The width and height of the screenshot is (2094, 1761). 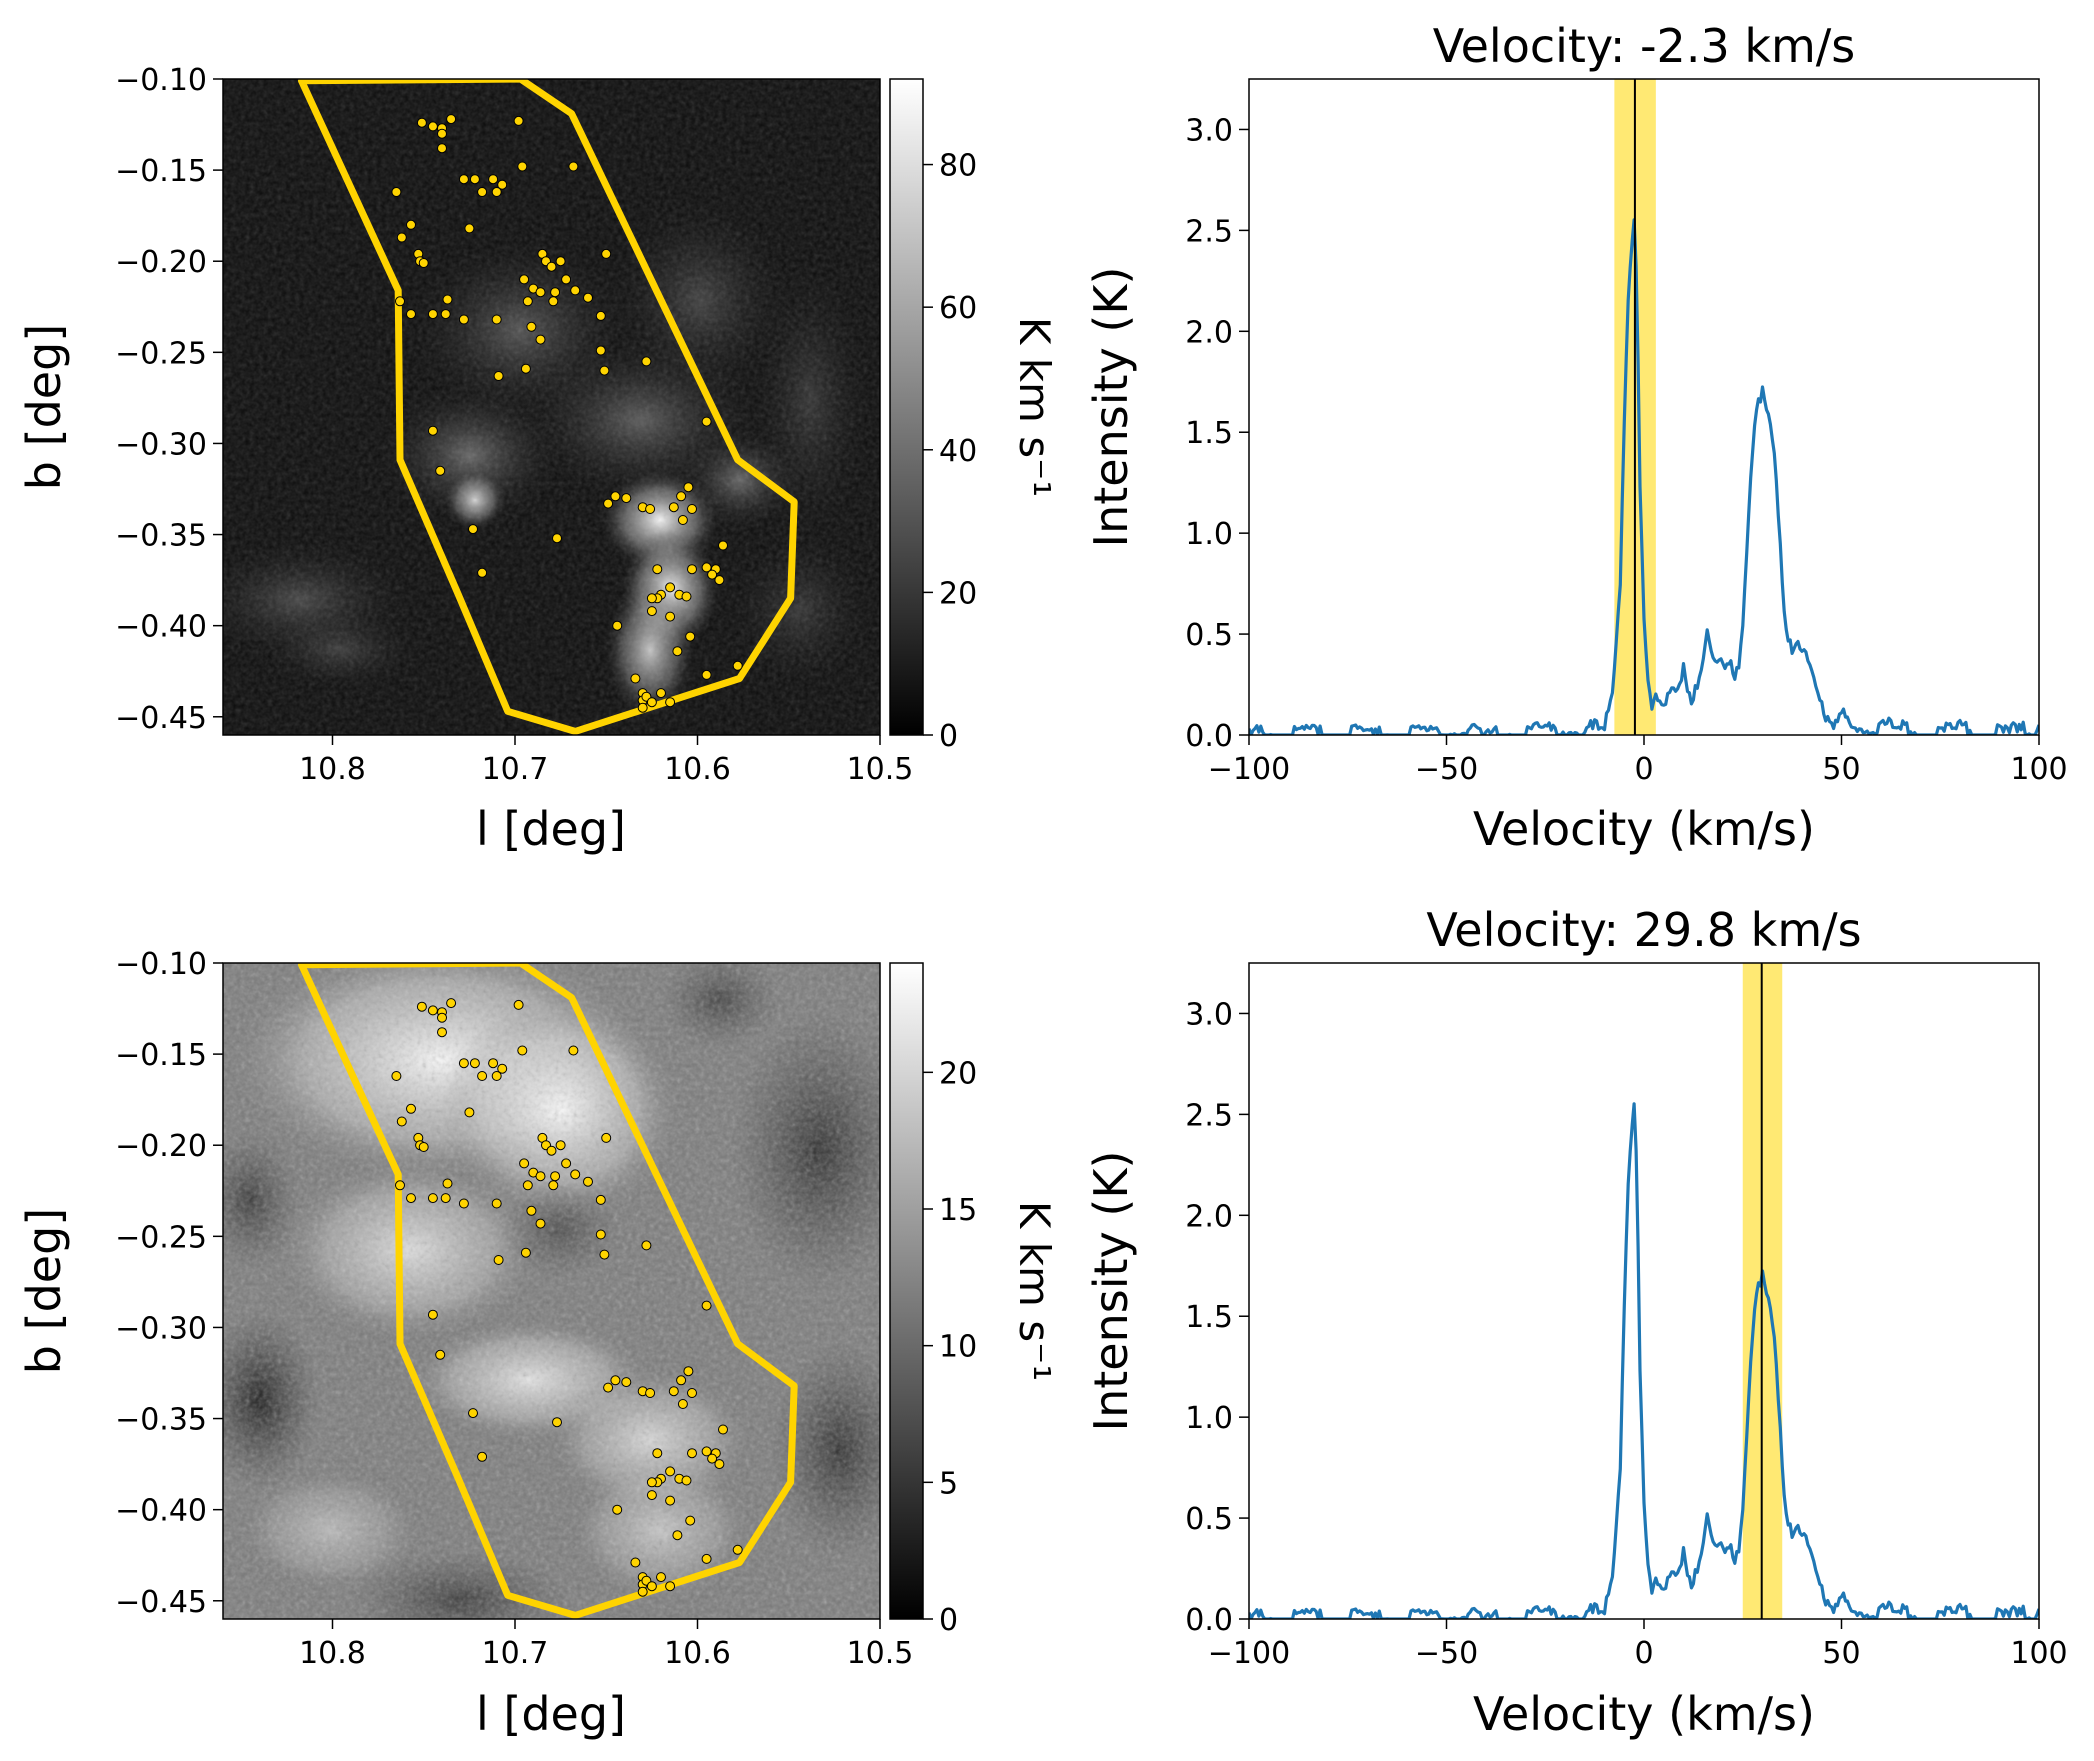 I want to click on y-axis-label: b [deg], so click(x=44, y=1291).